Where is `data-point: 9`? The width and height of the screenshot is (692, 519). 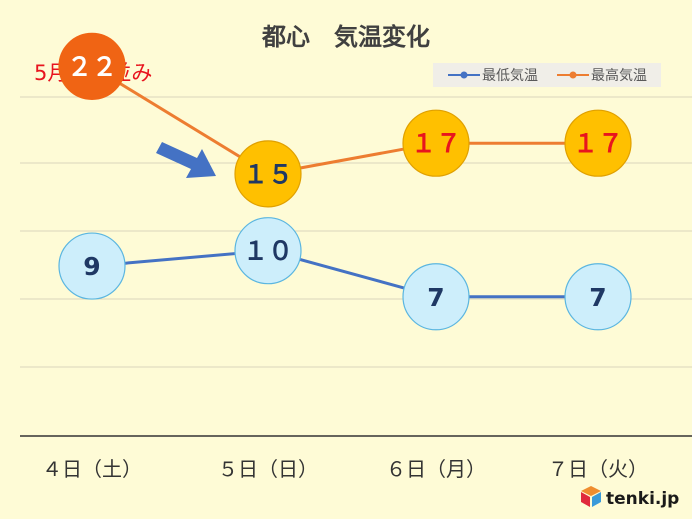 data-point: 9 is located at coordinates (92, 266).